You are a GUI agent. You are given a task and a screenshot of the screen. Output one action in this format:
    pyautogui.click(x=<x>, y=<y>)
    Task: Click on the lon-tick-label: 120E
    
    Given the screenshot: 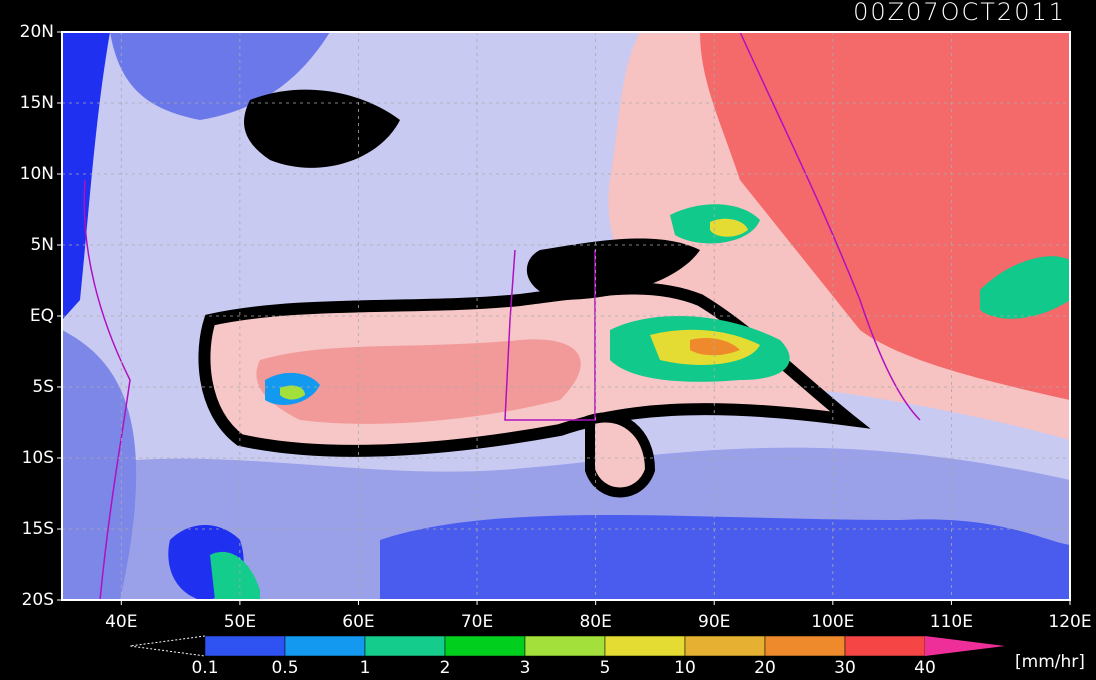 What is the action you would take?
    pyautogui.click(x=1069, y=622)
    